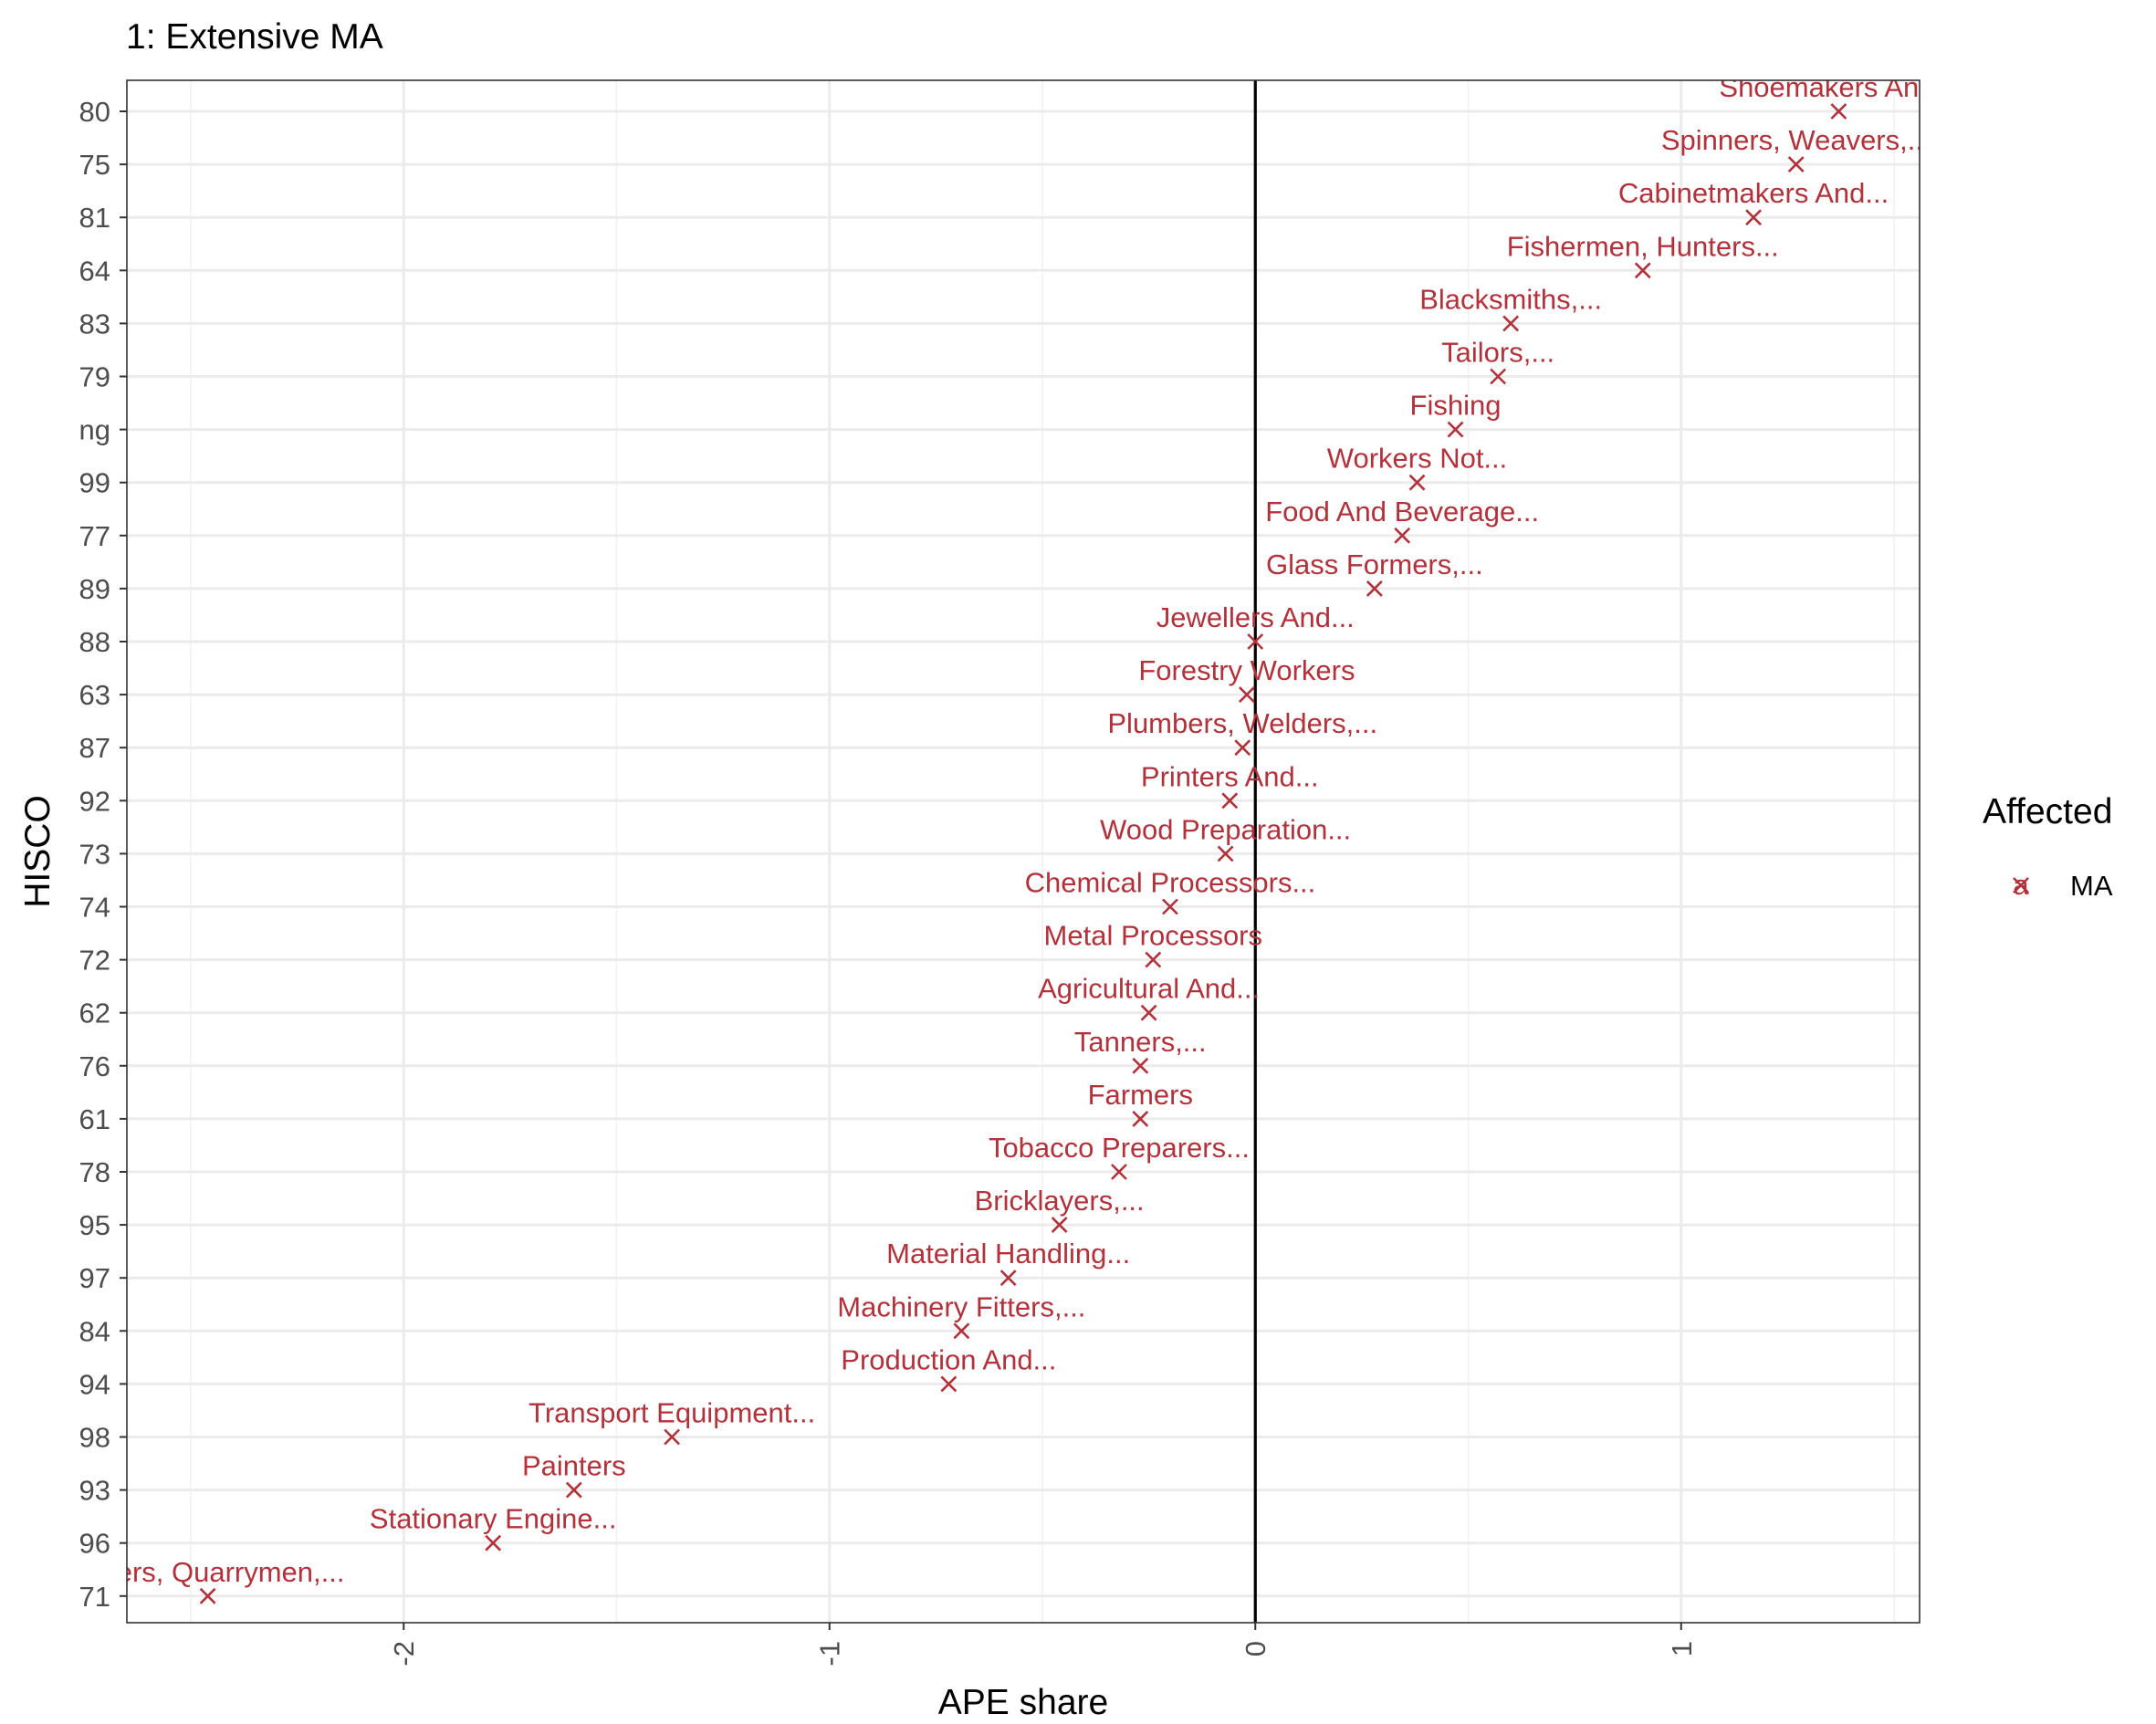 Image resolution: width=2156 pixels, height=1724 pixels. I want to click on y-tick-label: 74, so click(94, 908).